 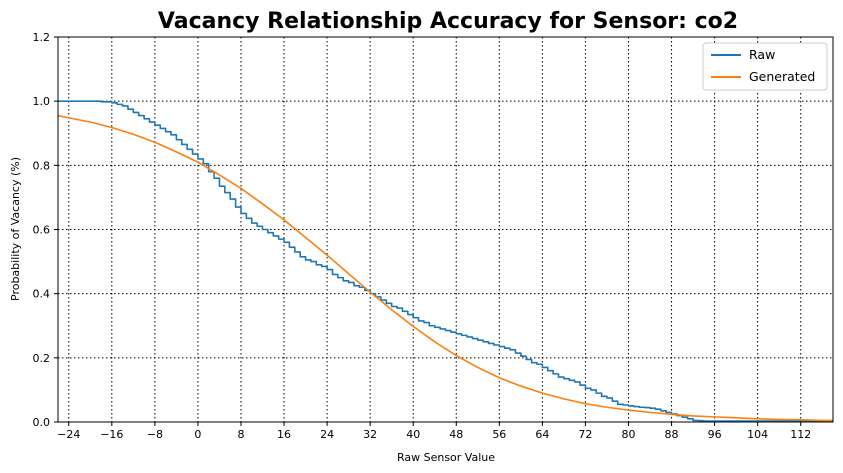 What do you see at coordinates (327, 434) in the screenshot?
I see `x-tick-label: 24` at bounding box center [327, 434].